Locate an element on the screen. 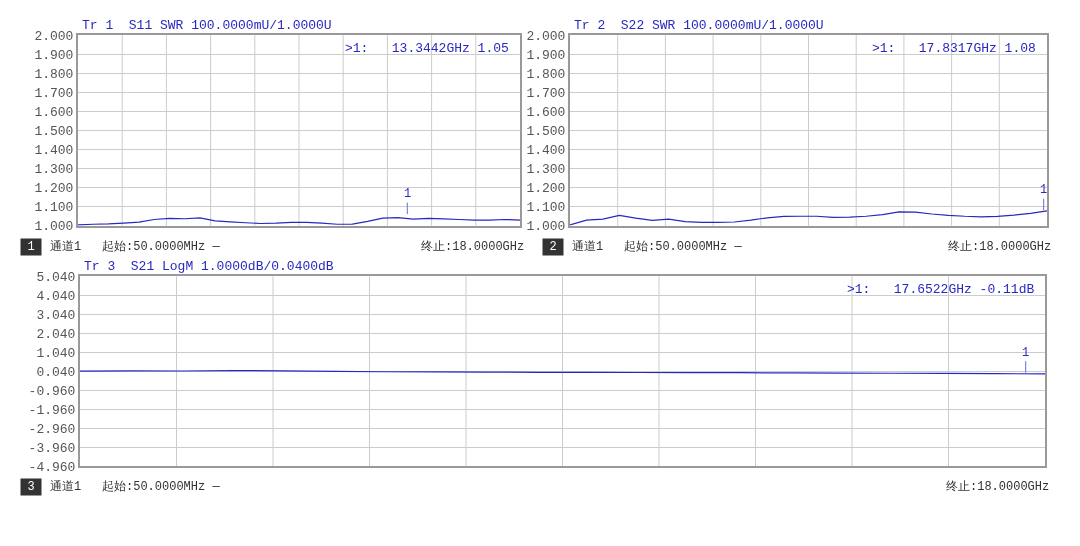  y-tick-label: 2.040 is located at coordinates (56, 334).